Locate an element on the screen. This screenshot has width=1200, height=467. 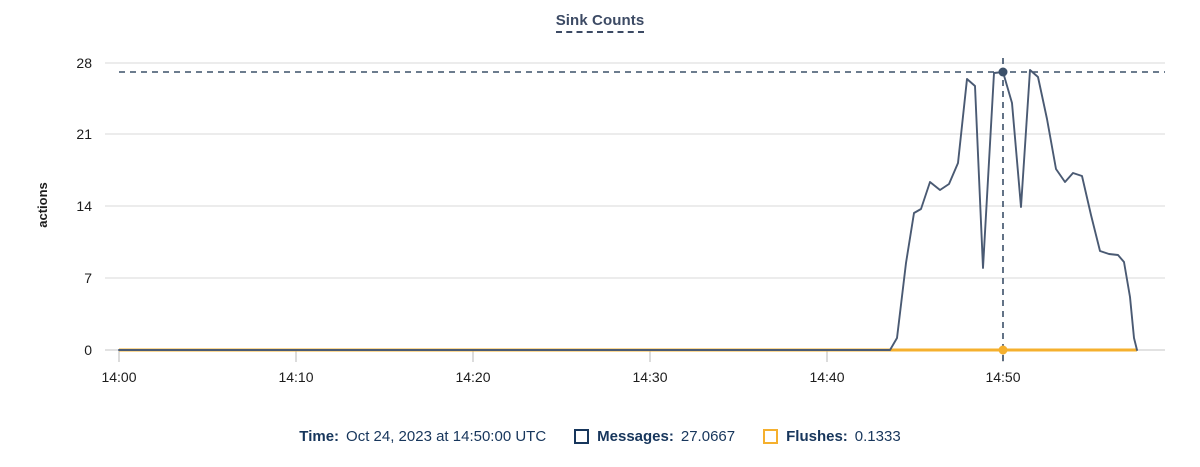
tooltip-time: Time: Oct 24, 2023 at 14:50:00 UTC is located at coordinates (422, 436).